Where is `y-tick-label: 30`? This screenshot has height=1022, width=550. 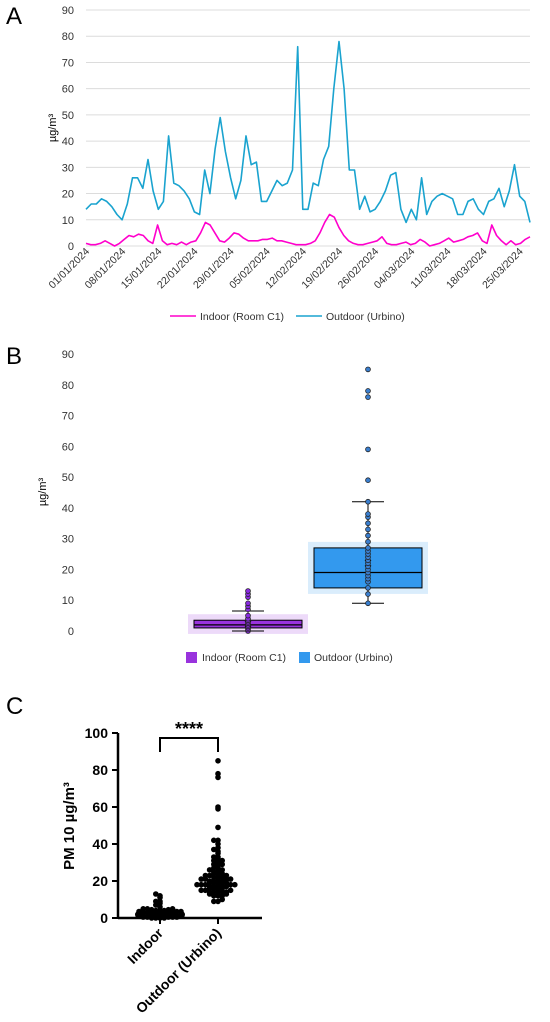 y-tick-label: 30 is located at coordinates (68, 540).